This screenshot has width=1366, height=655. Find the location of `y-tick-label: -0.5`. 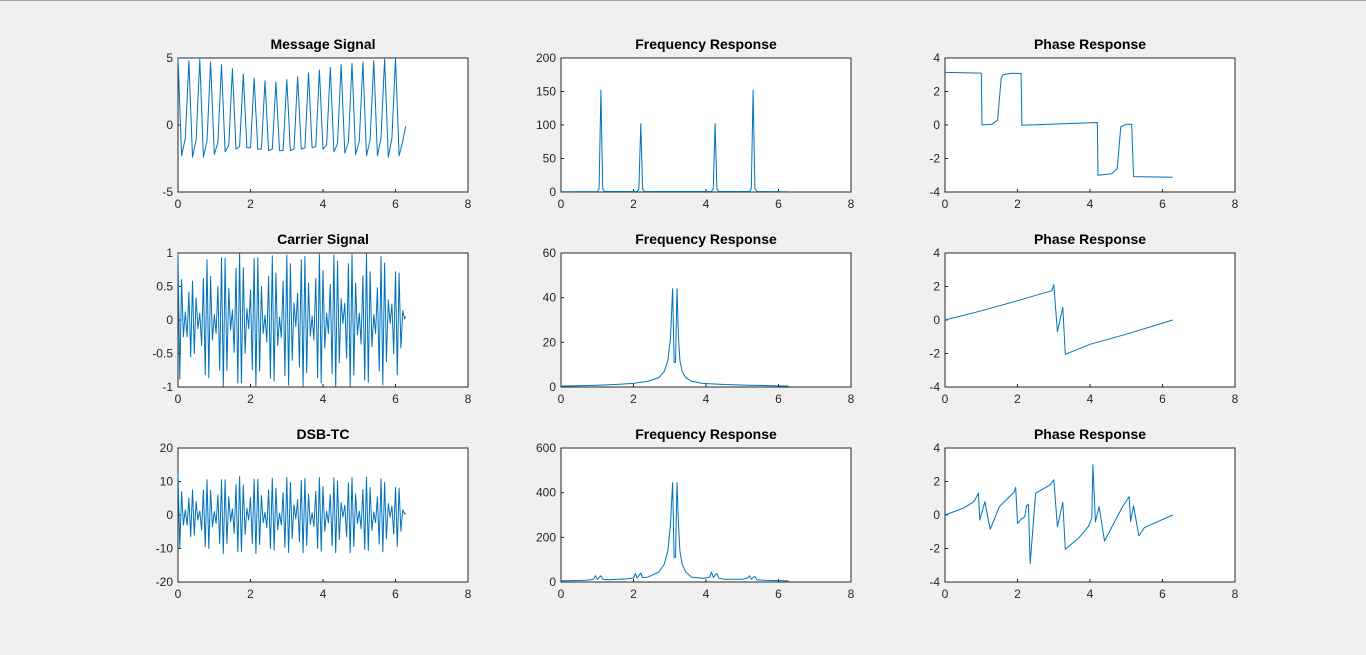

y-tick-label: -0.5 is located at coordinates (162, 354).